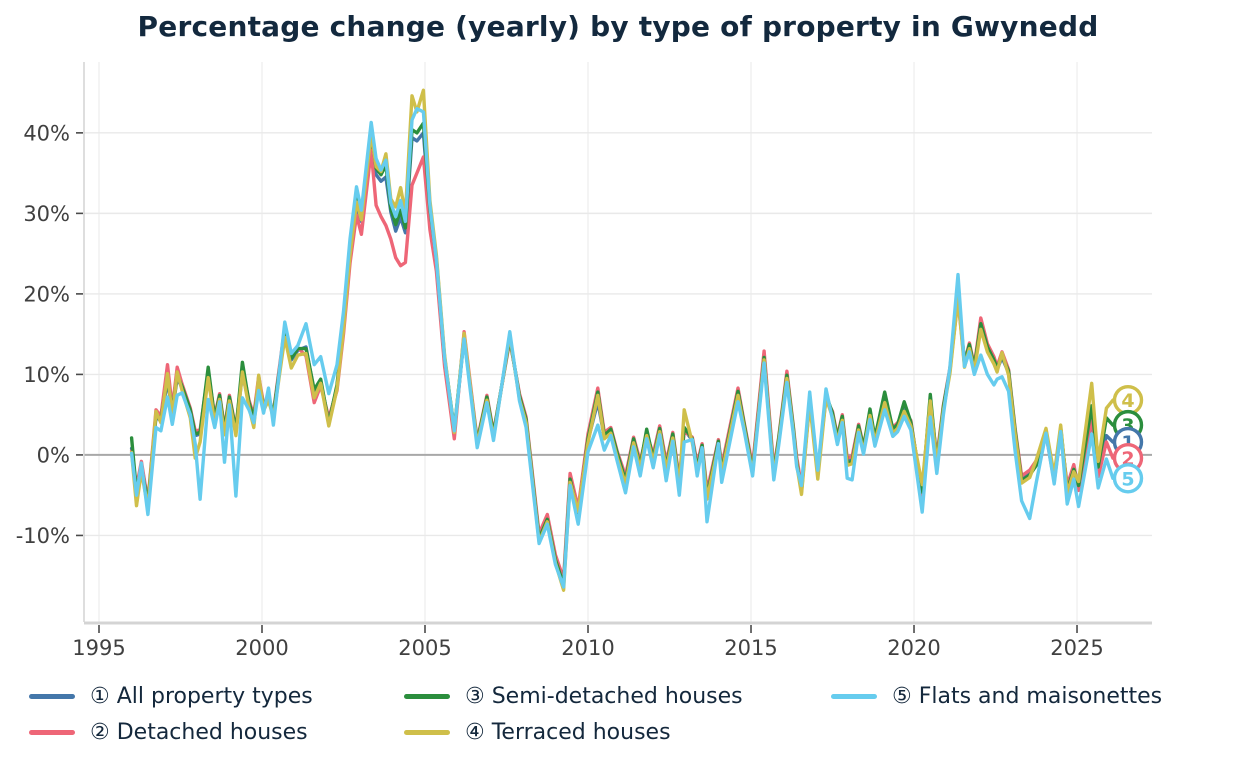 Image resolution: width=1236 pixels, height=770 pixels. Describe the element at coordinates (1076, 648) in the screenshot. I see `x-tick-label: 2025` at that location.